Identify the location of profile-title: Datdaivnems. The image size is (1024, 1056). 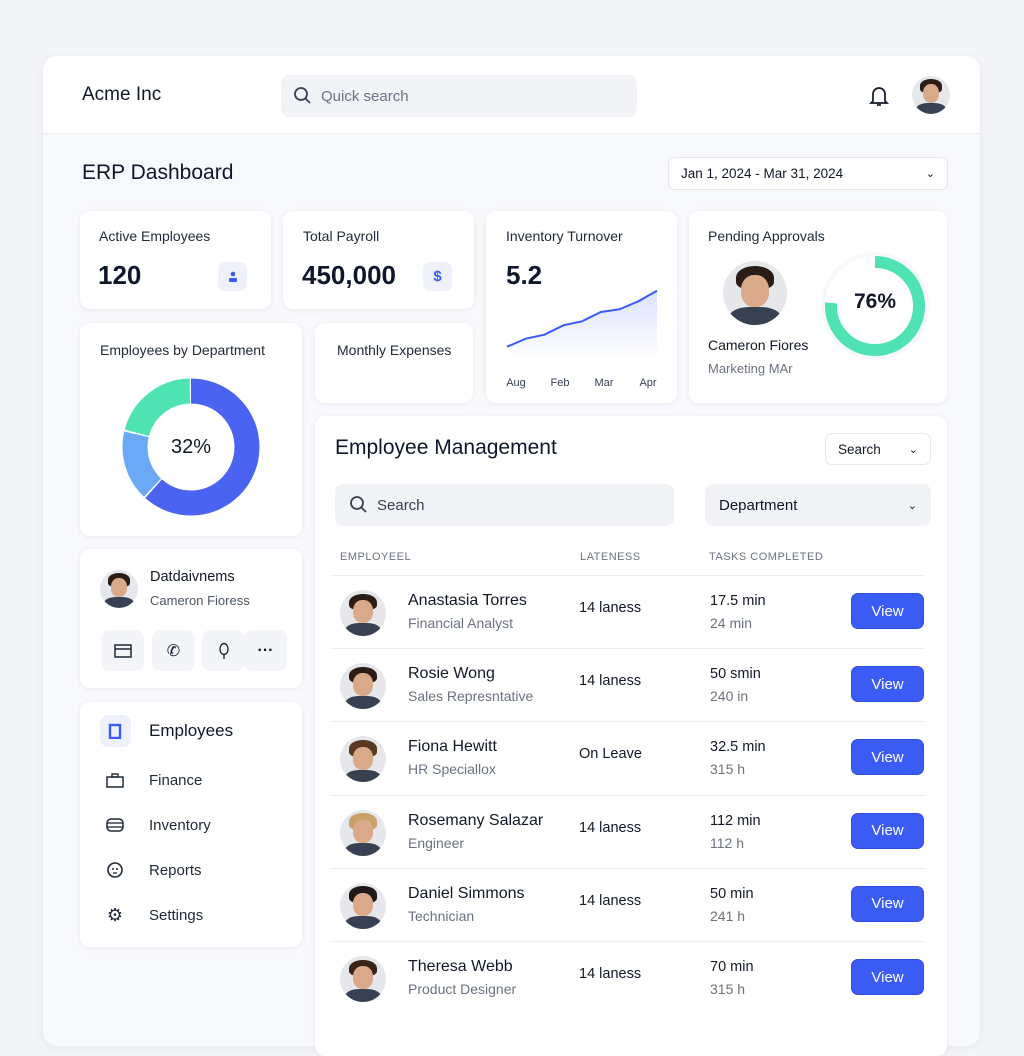
(192, 577).